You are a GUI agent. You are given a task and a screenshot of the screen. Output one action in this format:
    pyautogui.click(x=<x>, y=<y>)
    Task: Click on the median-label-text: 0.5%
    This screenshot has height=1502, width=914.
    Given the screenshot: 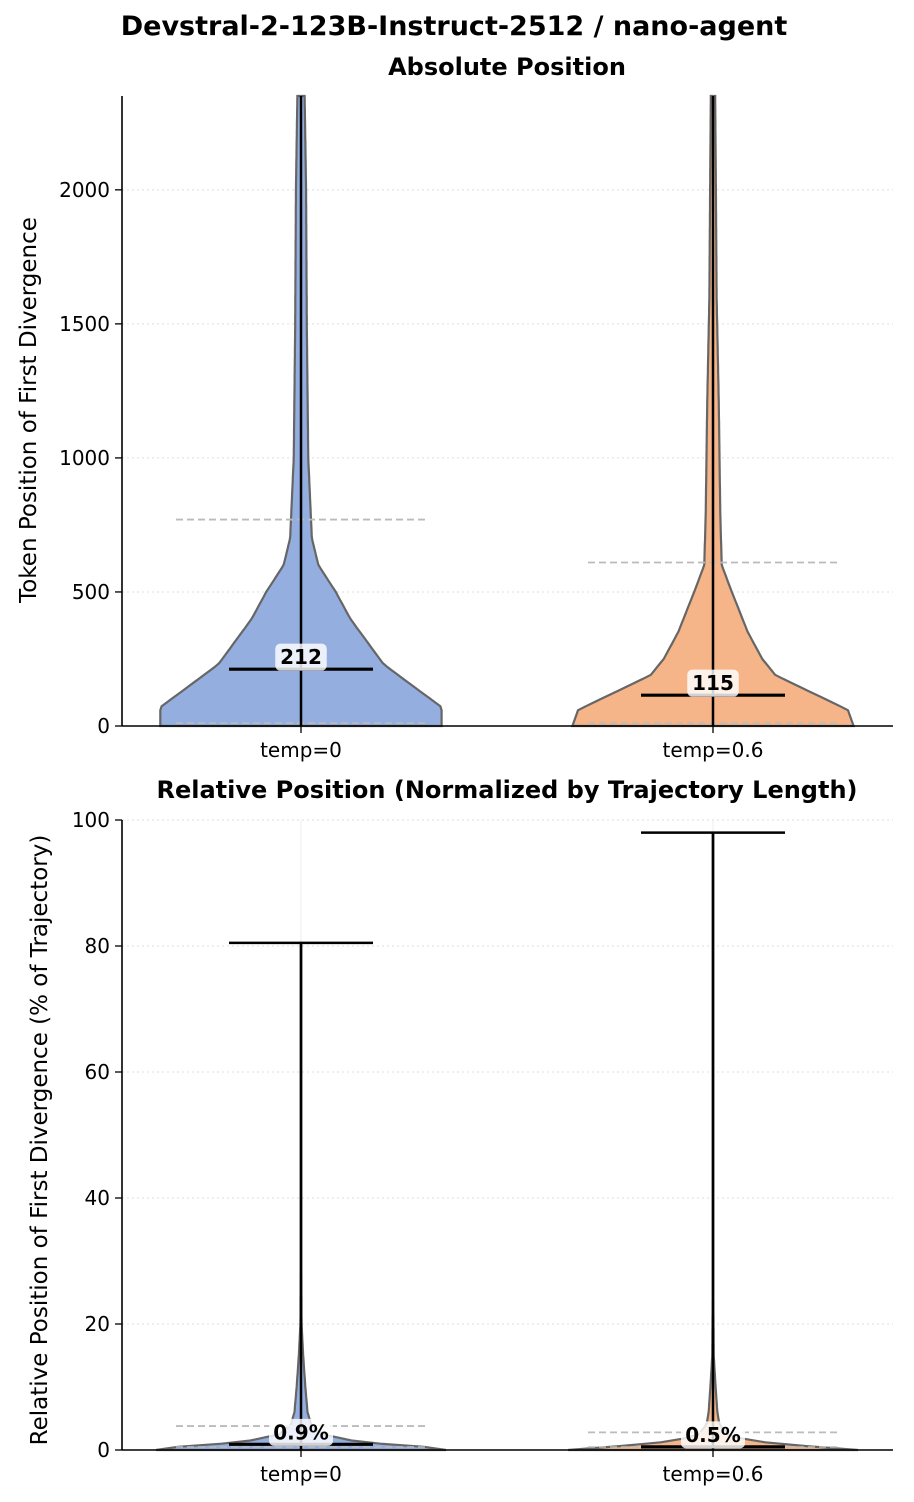 What is the action you would take?
    pyautogui.click(x=712, y=1435)
    